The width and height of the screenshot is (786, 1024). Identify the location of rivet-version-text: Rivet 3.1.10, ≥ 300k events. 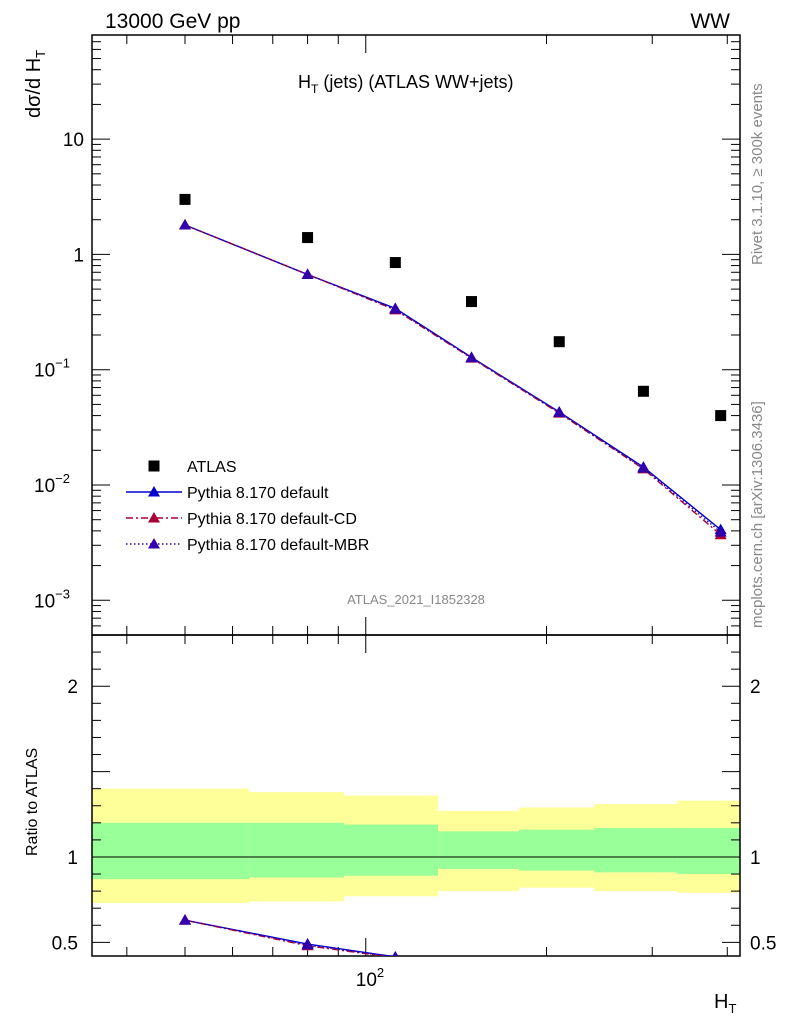
(757, 174).